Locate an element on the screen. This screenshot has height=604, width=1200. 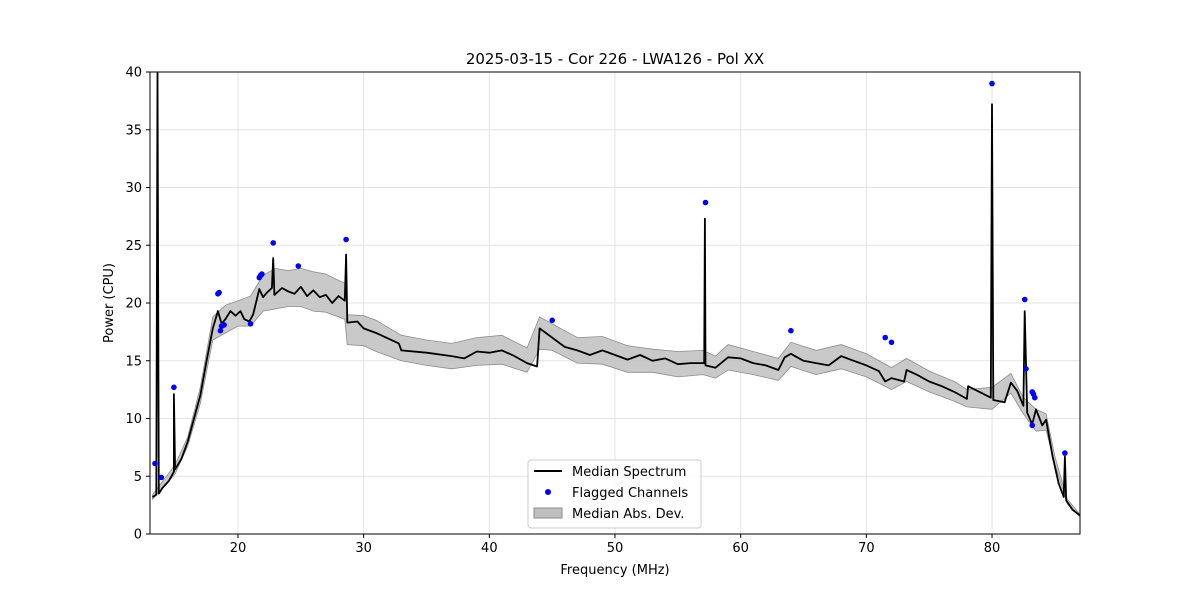
y-tick-label: 35 is located at coordinates (133, 130).